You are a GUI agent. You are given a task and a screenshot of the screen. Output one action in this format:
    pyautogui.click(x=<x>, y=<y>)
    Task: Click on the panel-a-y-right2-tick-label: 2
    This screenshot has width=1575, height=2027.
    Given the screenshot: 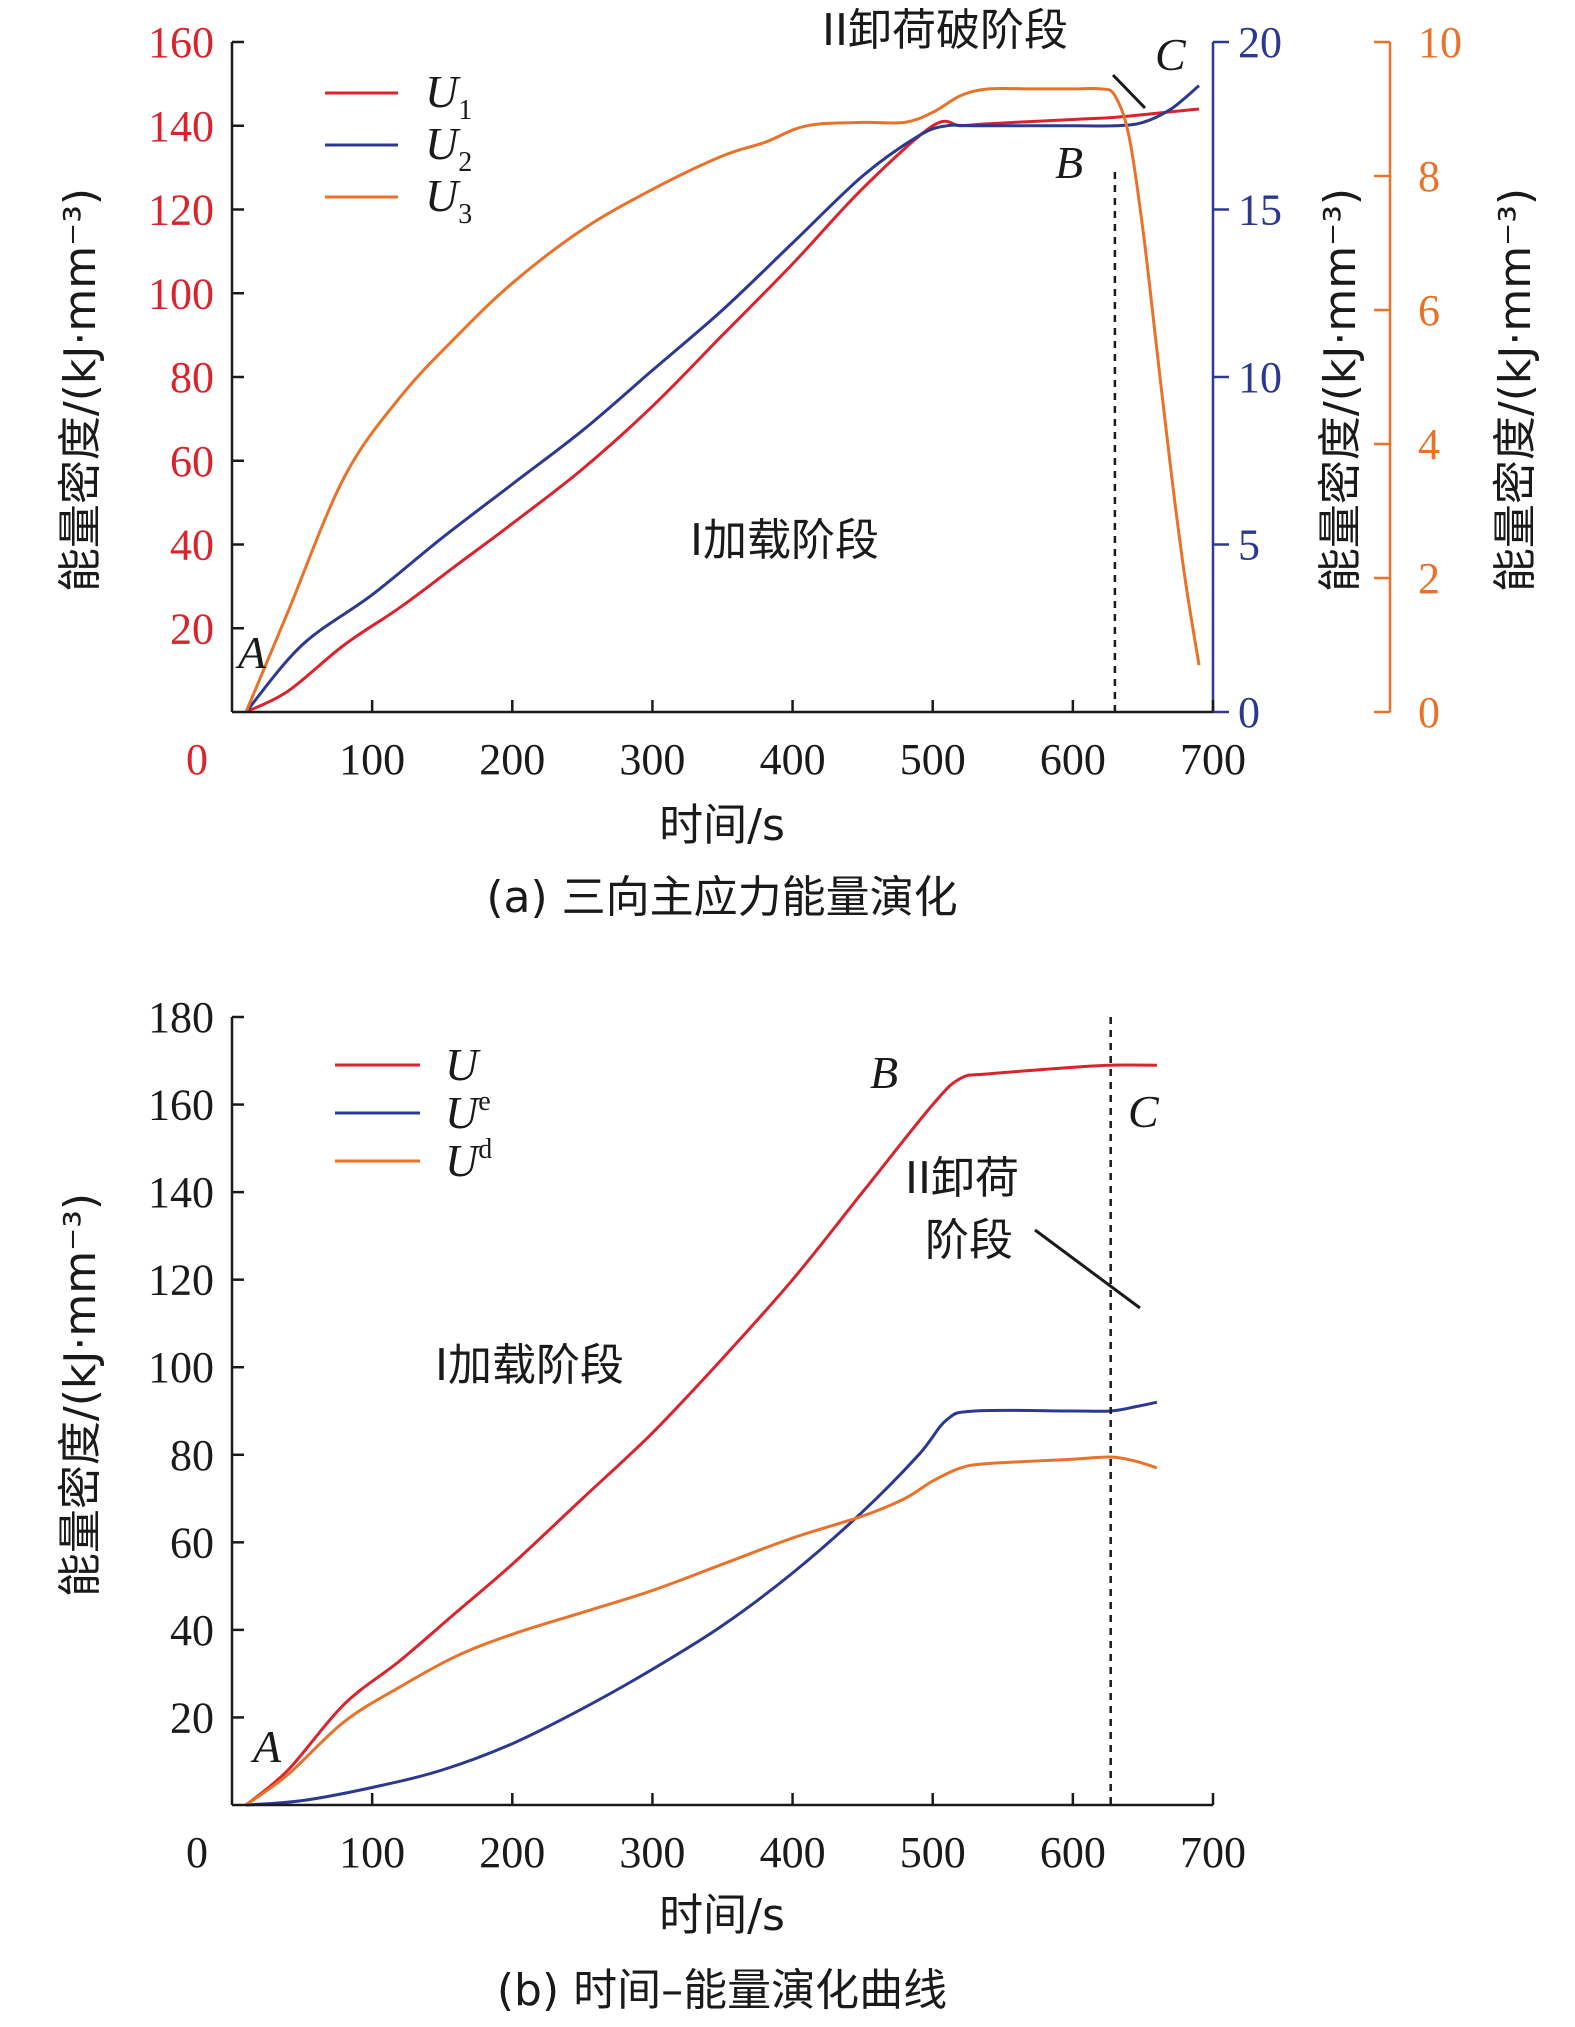 What is the action you would take?
    pyautogui.click(x=1429, y=578)
    